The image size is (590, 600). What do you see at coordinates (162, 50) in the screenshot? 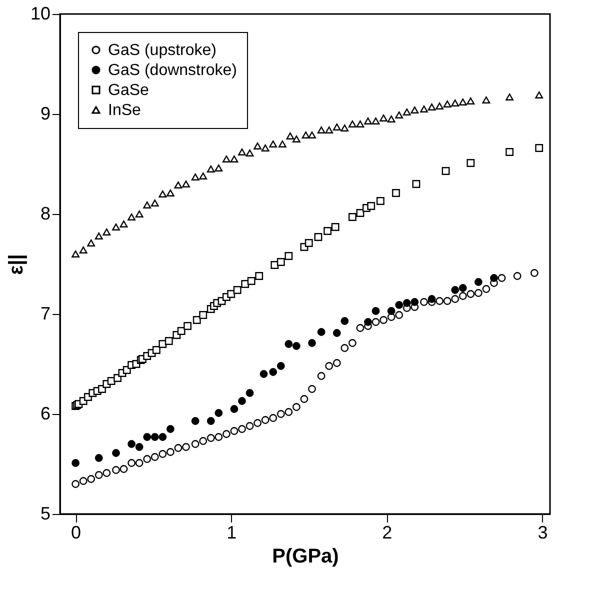
I see `legend-label: GaS (upstroke)` at bounding box center [162, 50].